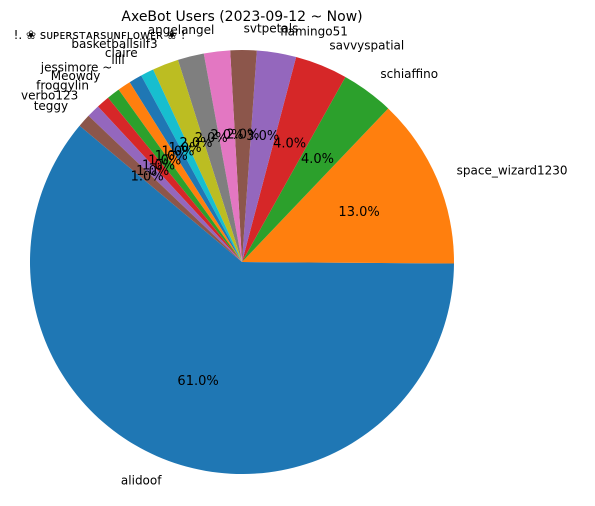  Describe the element at coordinates (226, 135) in the screenshot. I see `slice-percent-angelangel-6: 2.0%` at that location.